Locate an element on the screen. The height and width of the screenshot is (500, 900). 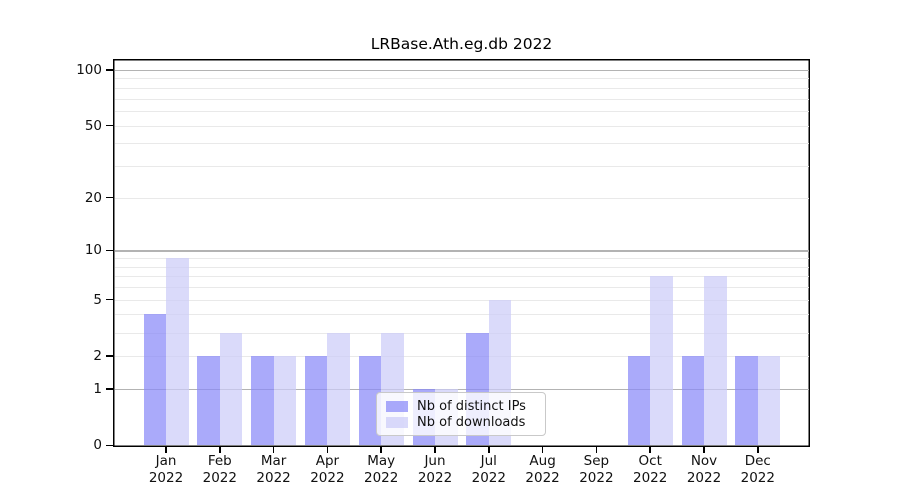
x-tick-label-month-mar: Mar is located at coordinates (273, 461).